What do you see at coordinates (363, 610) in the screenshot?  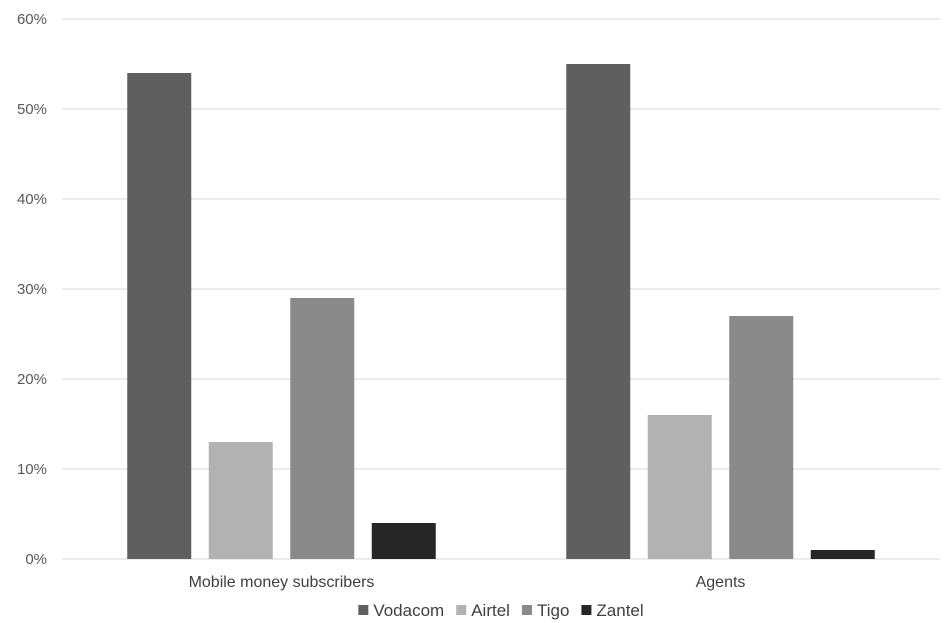 I see `legend-swatch-vodacom` at bounding box center [363, 610].